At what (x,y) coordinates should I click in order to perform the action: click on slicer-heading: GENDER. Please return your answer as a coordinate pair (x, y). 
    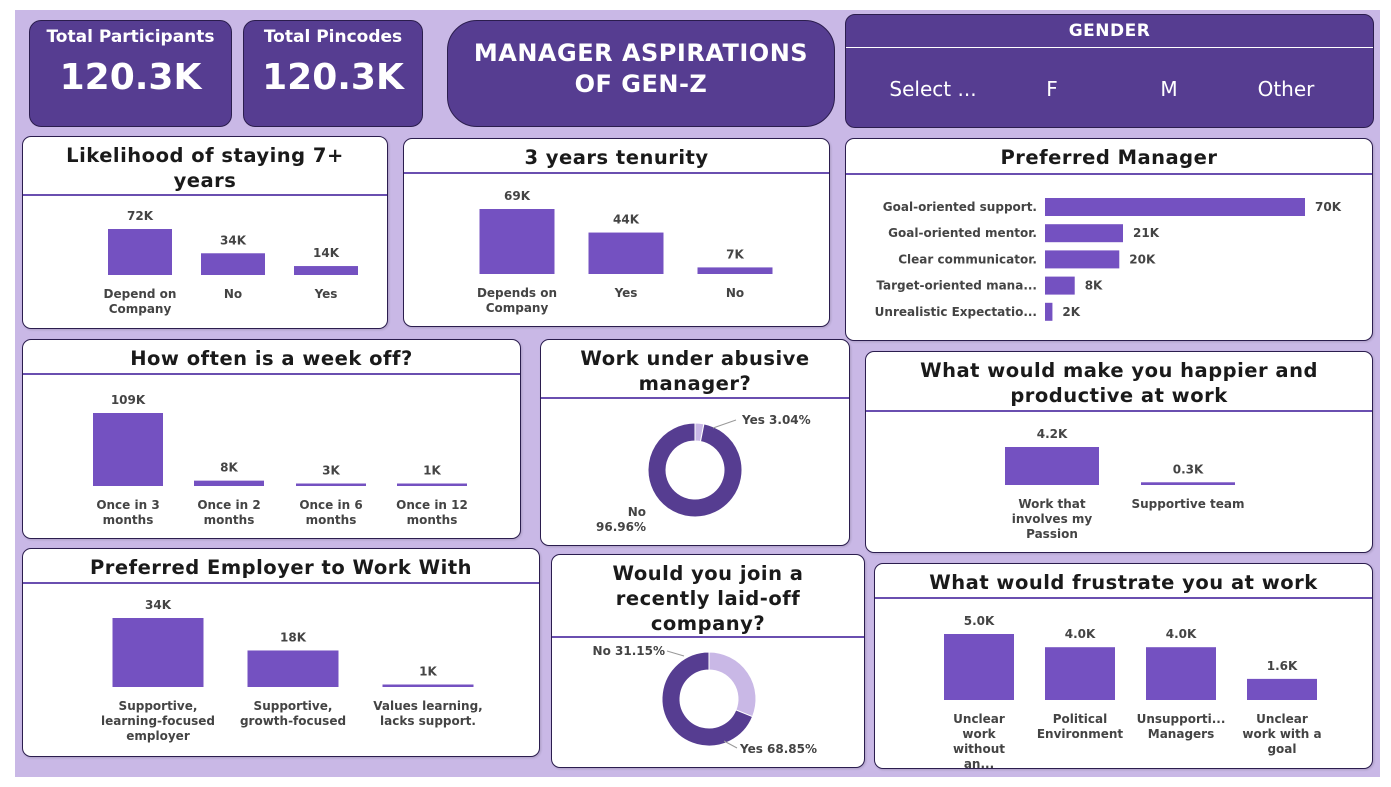
    Looking at the image, I should click on (1109, 31).